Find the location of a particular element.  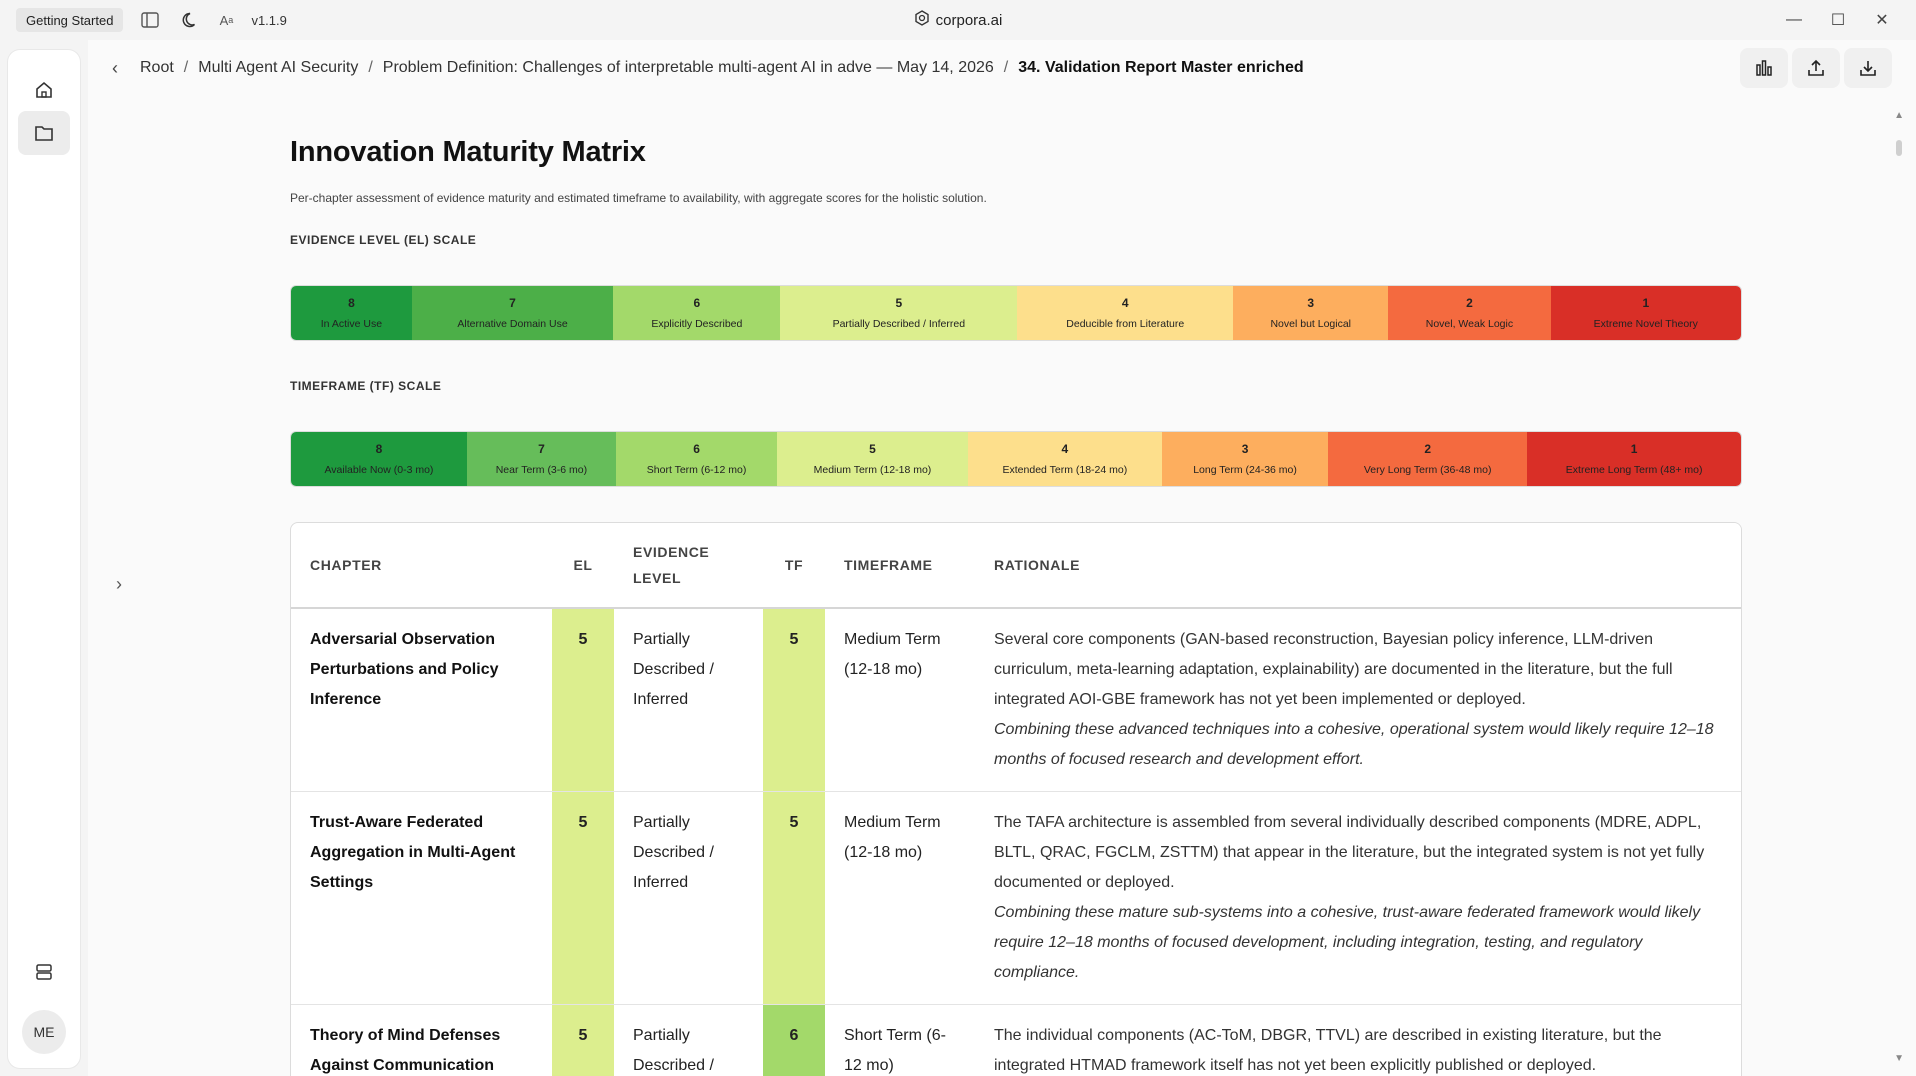

tf_scale-segment: 3 Long Term (24-36 mo) is located at coordinates (1245, 459).